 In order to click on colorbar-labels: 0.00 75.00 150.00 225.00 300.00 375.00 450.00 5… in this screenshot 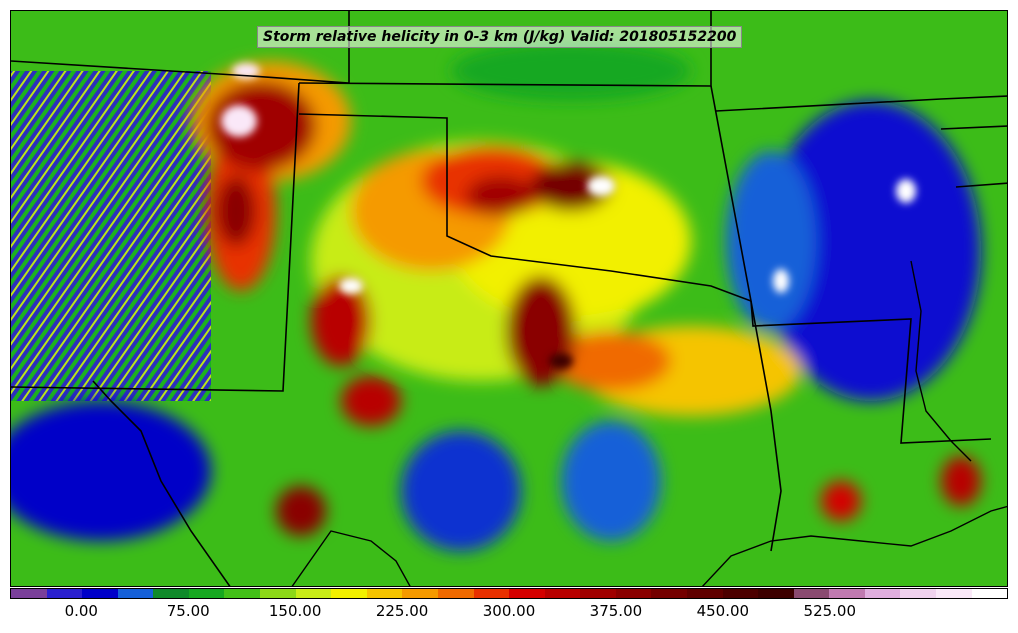, I will do `click(509, 613)`.